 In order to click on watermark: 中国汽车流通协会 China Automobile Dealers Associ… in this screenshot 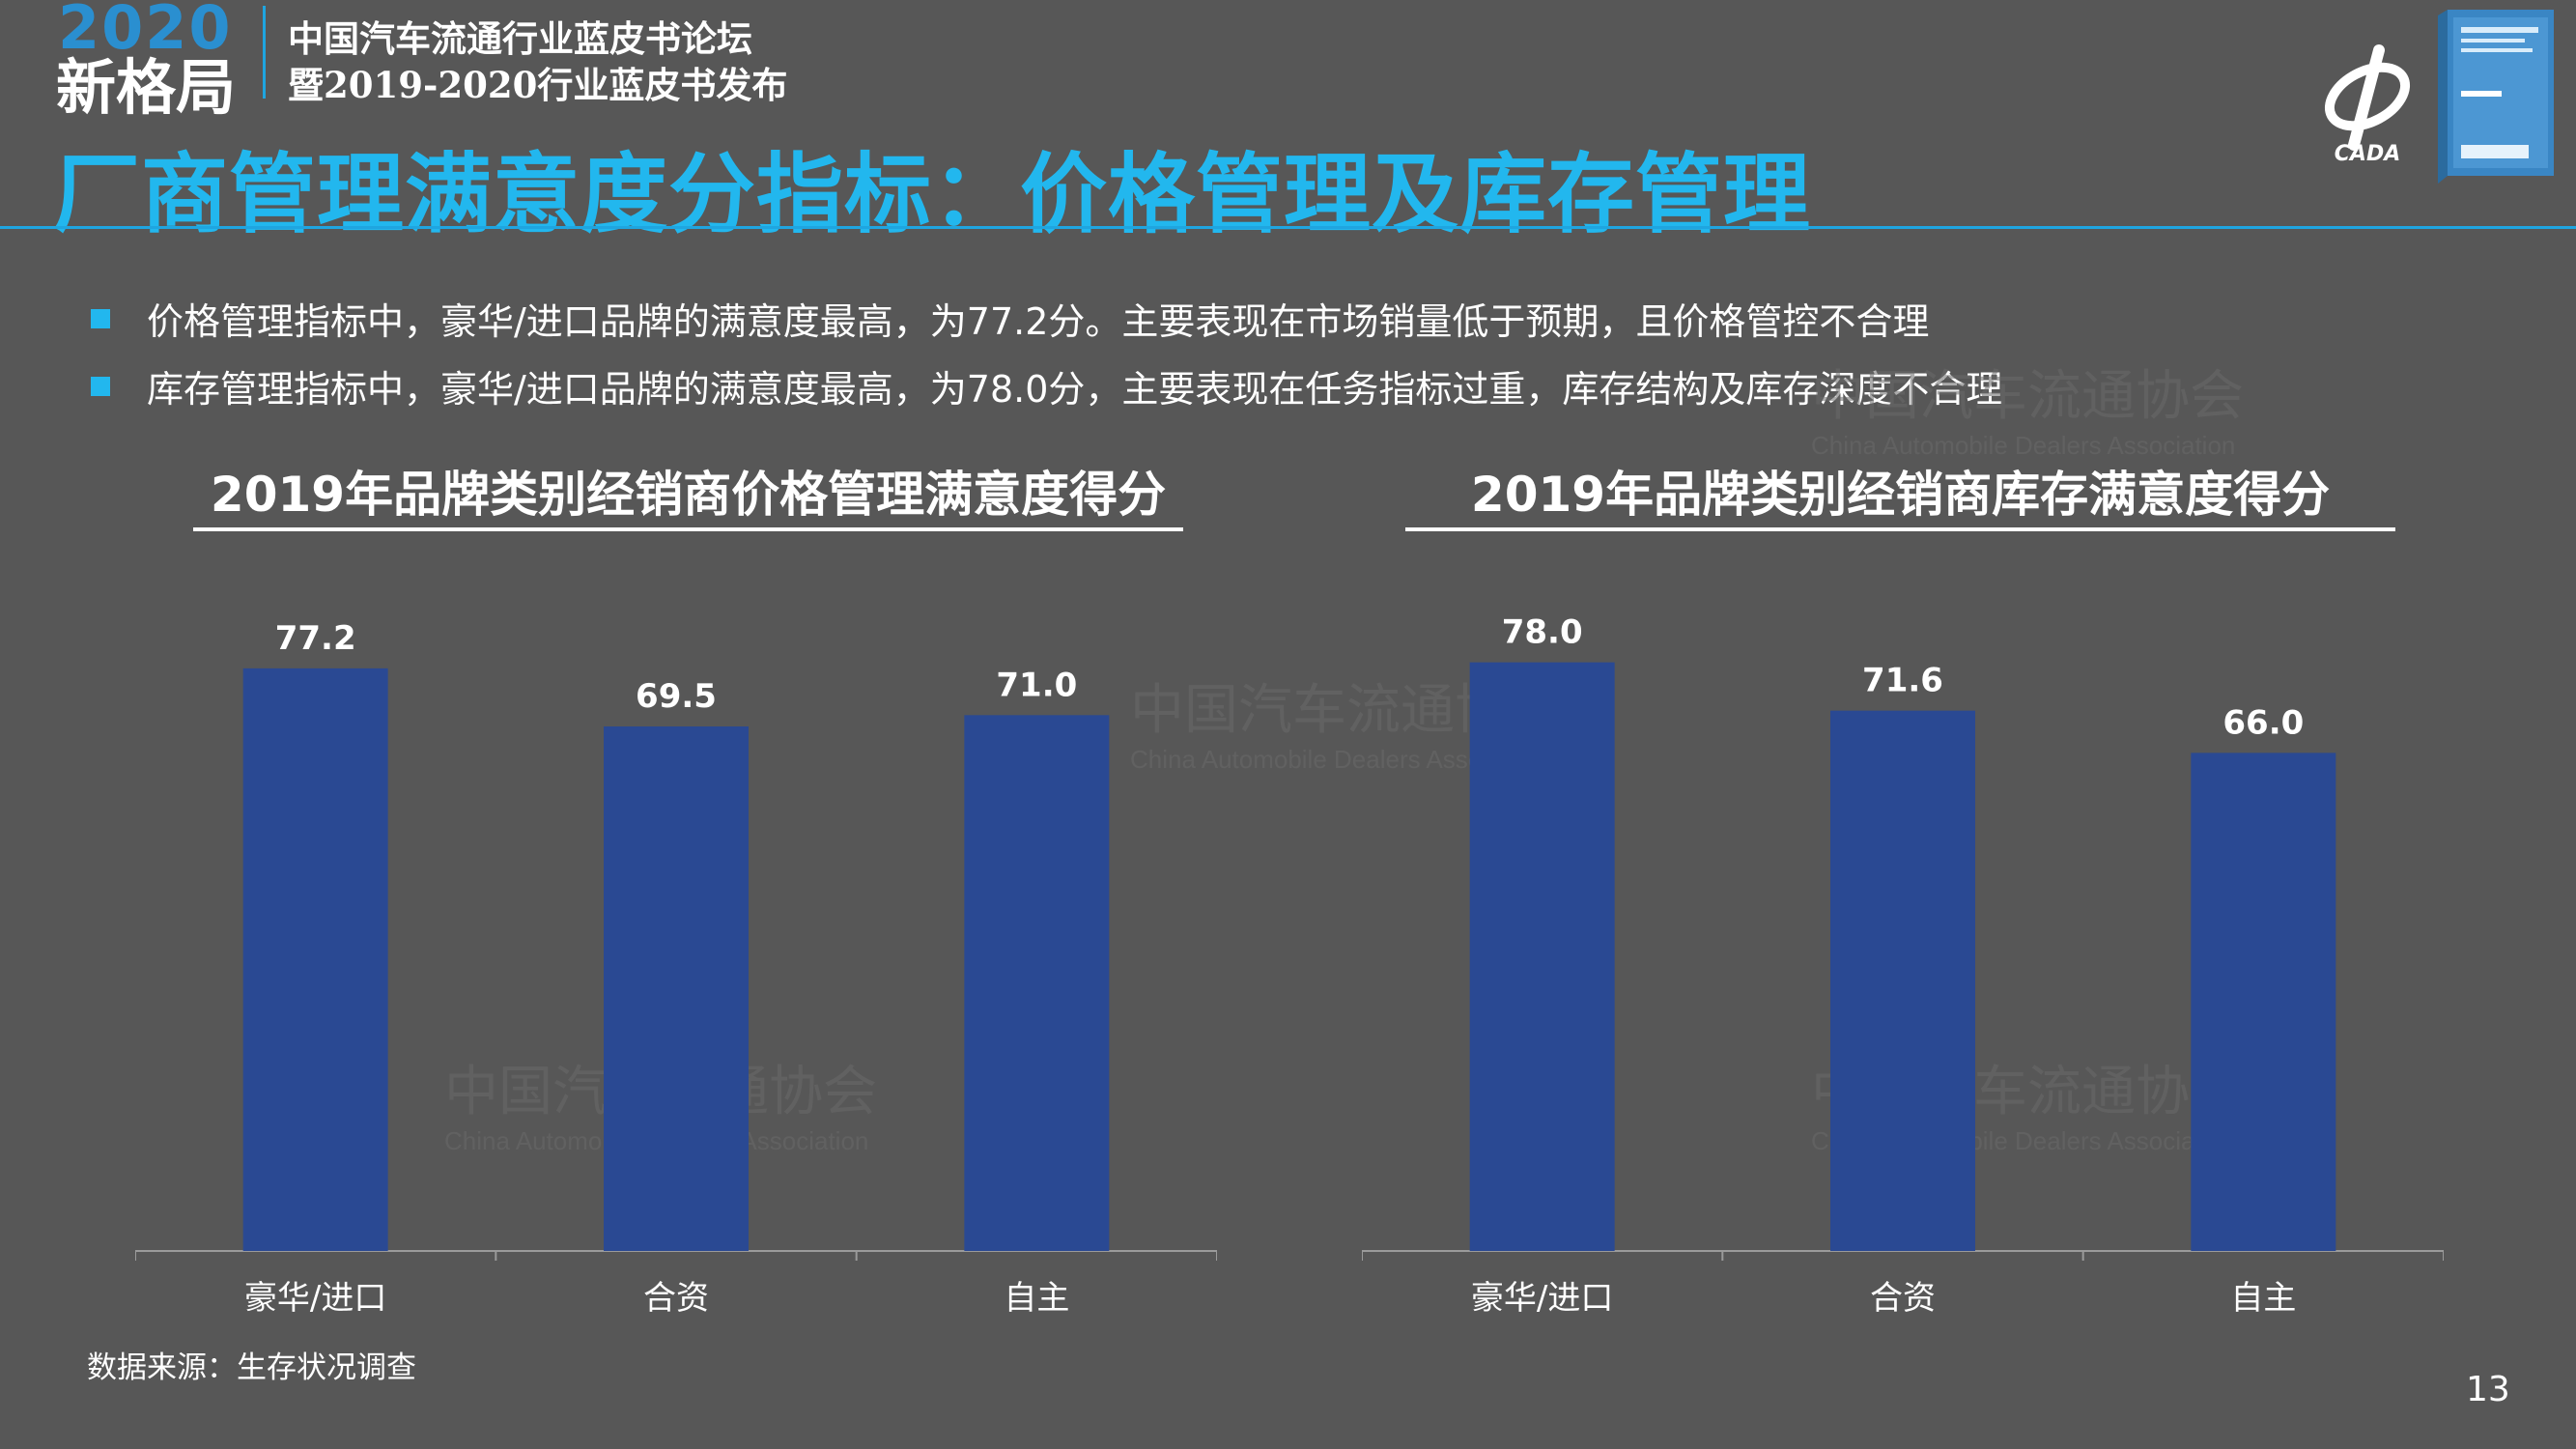, I will do `click(2028, 407)`.